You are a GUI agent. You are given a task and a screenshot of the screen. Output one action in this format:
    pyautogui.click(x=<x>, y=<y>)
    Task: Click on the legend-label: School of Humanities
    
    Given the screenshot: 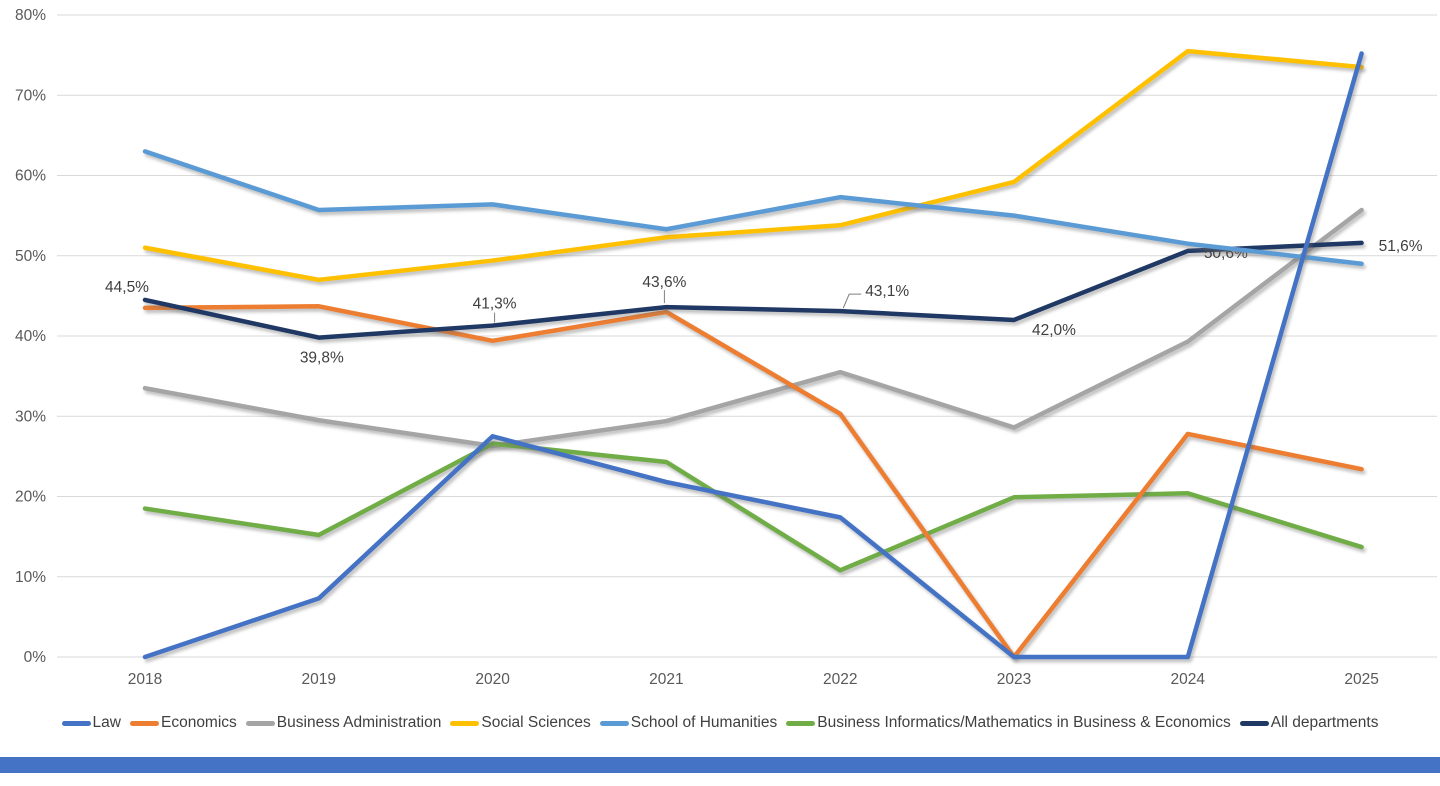 What is the action you would take?
    pyautogui.click(x=704, y=722)
    